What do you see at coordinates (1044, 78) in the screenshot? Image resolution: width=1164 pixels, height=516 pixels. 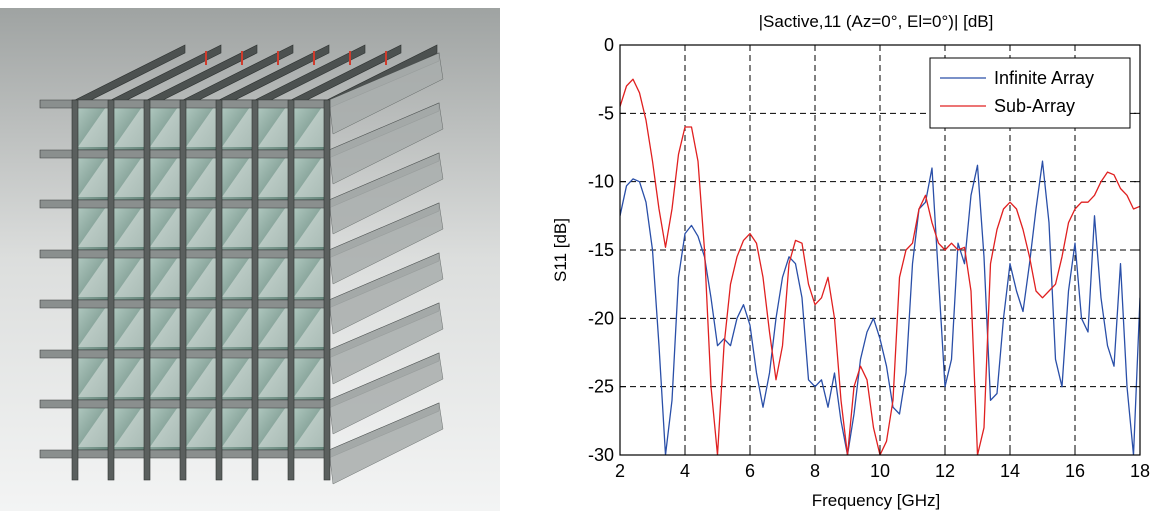 I see `legend-label: Infinite Array` at bounding box center [1044, 78].